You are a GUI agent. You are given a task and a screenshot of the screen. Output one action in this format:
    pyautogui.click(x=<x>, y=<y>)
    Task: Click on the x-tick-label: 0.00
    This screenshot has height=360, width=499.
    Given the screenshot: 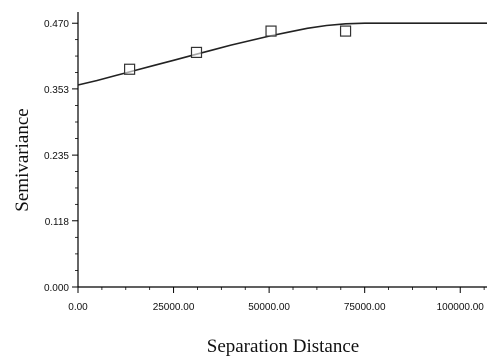 What is the action you would take?
    pyautogui.click(x=78, y=307)
    